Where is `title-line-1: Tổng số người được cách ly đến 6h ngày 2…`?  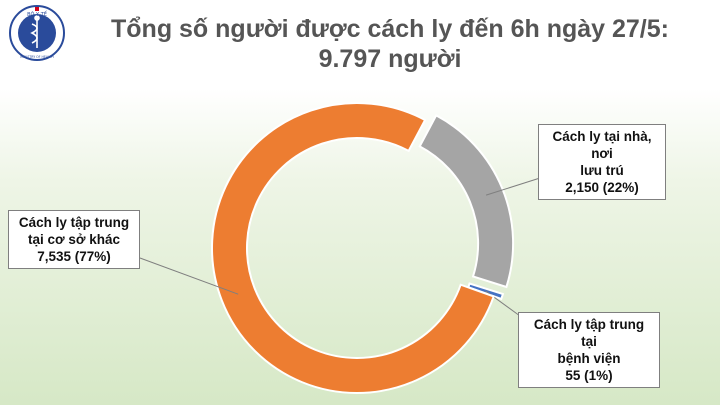
title-line-1: Tổng số người được cách ly đến 6h ngày 2… is located at coordinates (390, 29).